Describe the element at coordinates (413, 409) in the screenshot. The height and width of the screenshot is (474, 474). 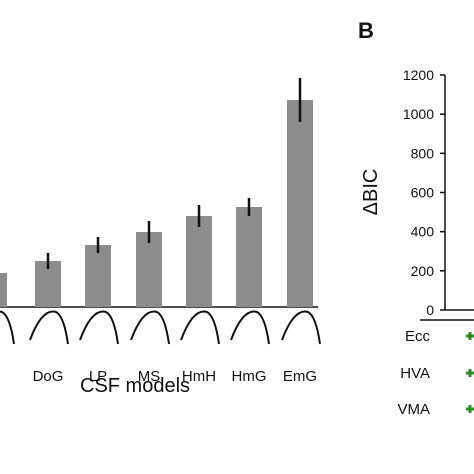
I see `row-label-vma: VMA` at that location.